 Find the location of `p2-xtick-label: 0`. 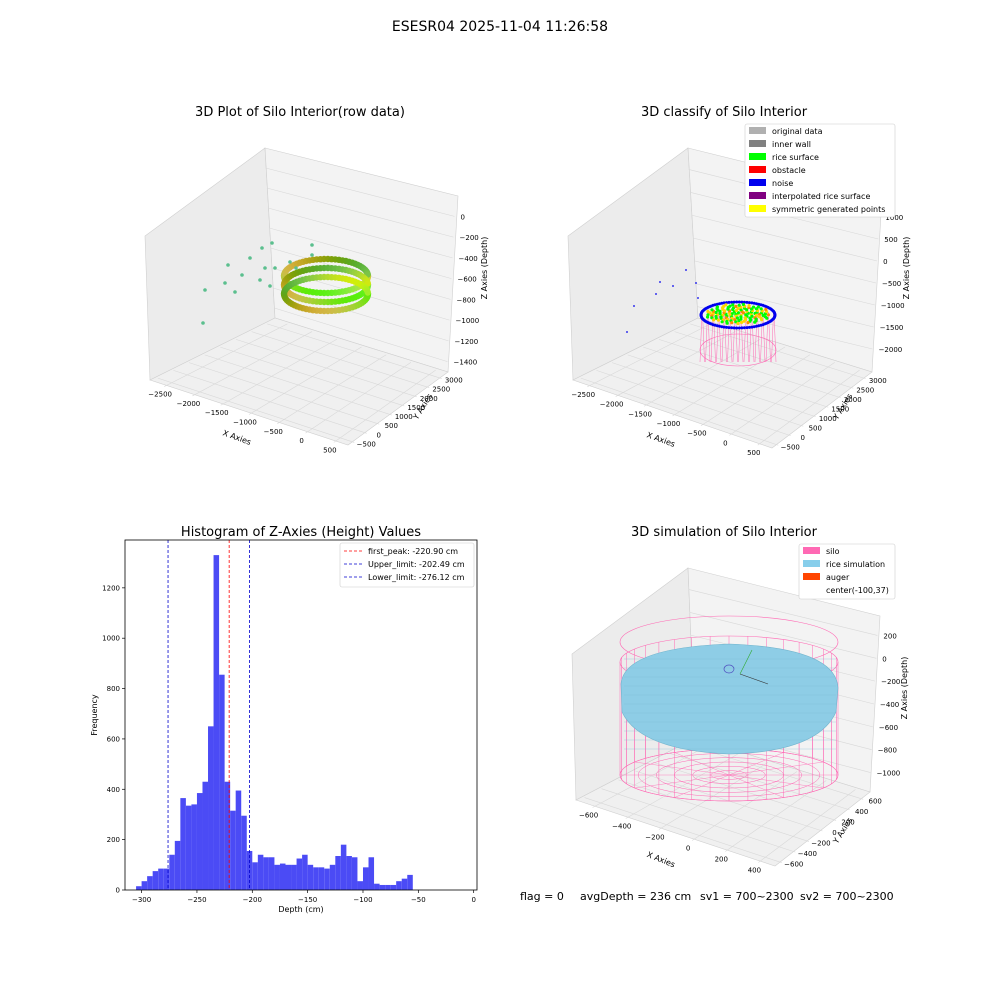

p2-xtick-label: 0 is located at coordinates (725, 443).